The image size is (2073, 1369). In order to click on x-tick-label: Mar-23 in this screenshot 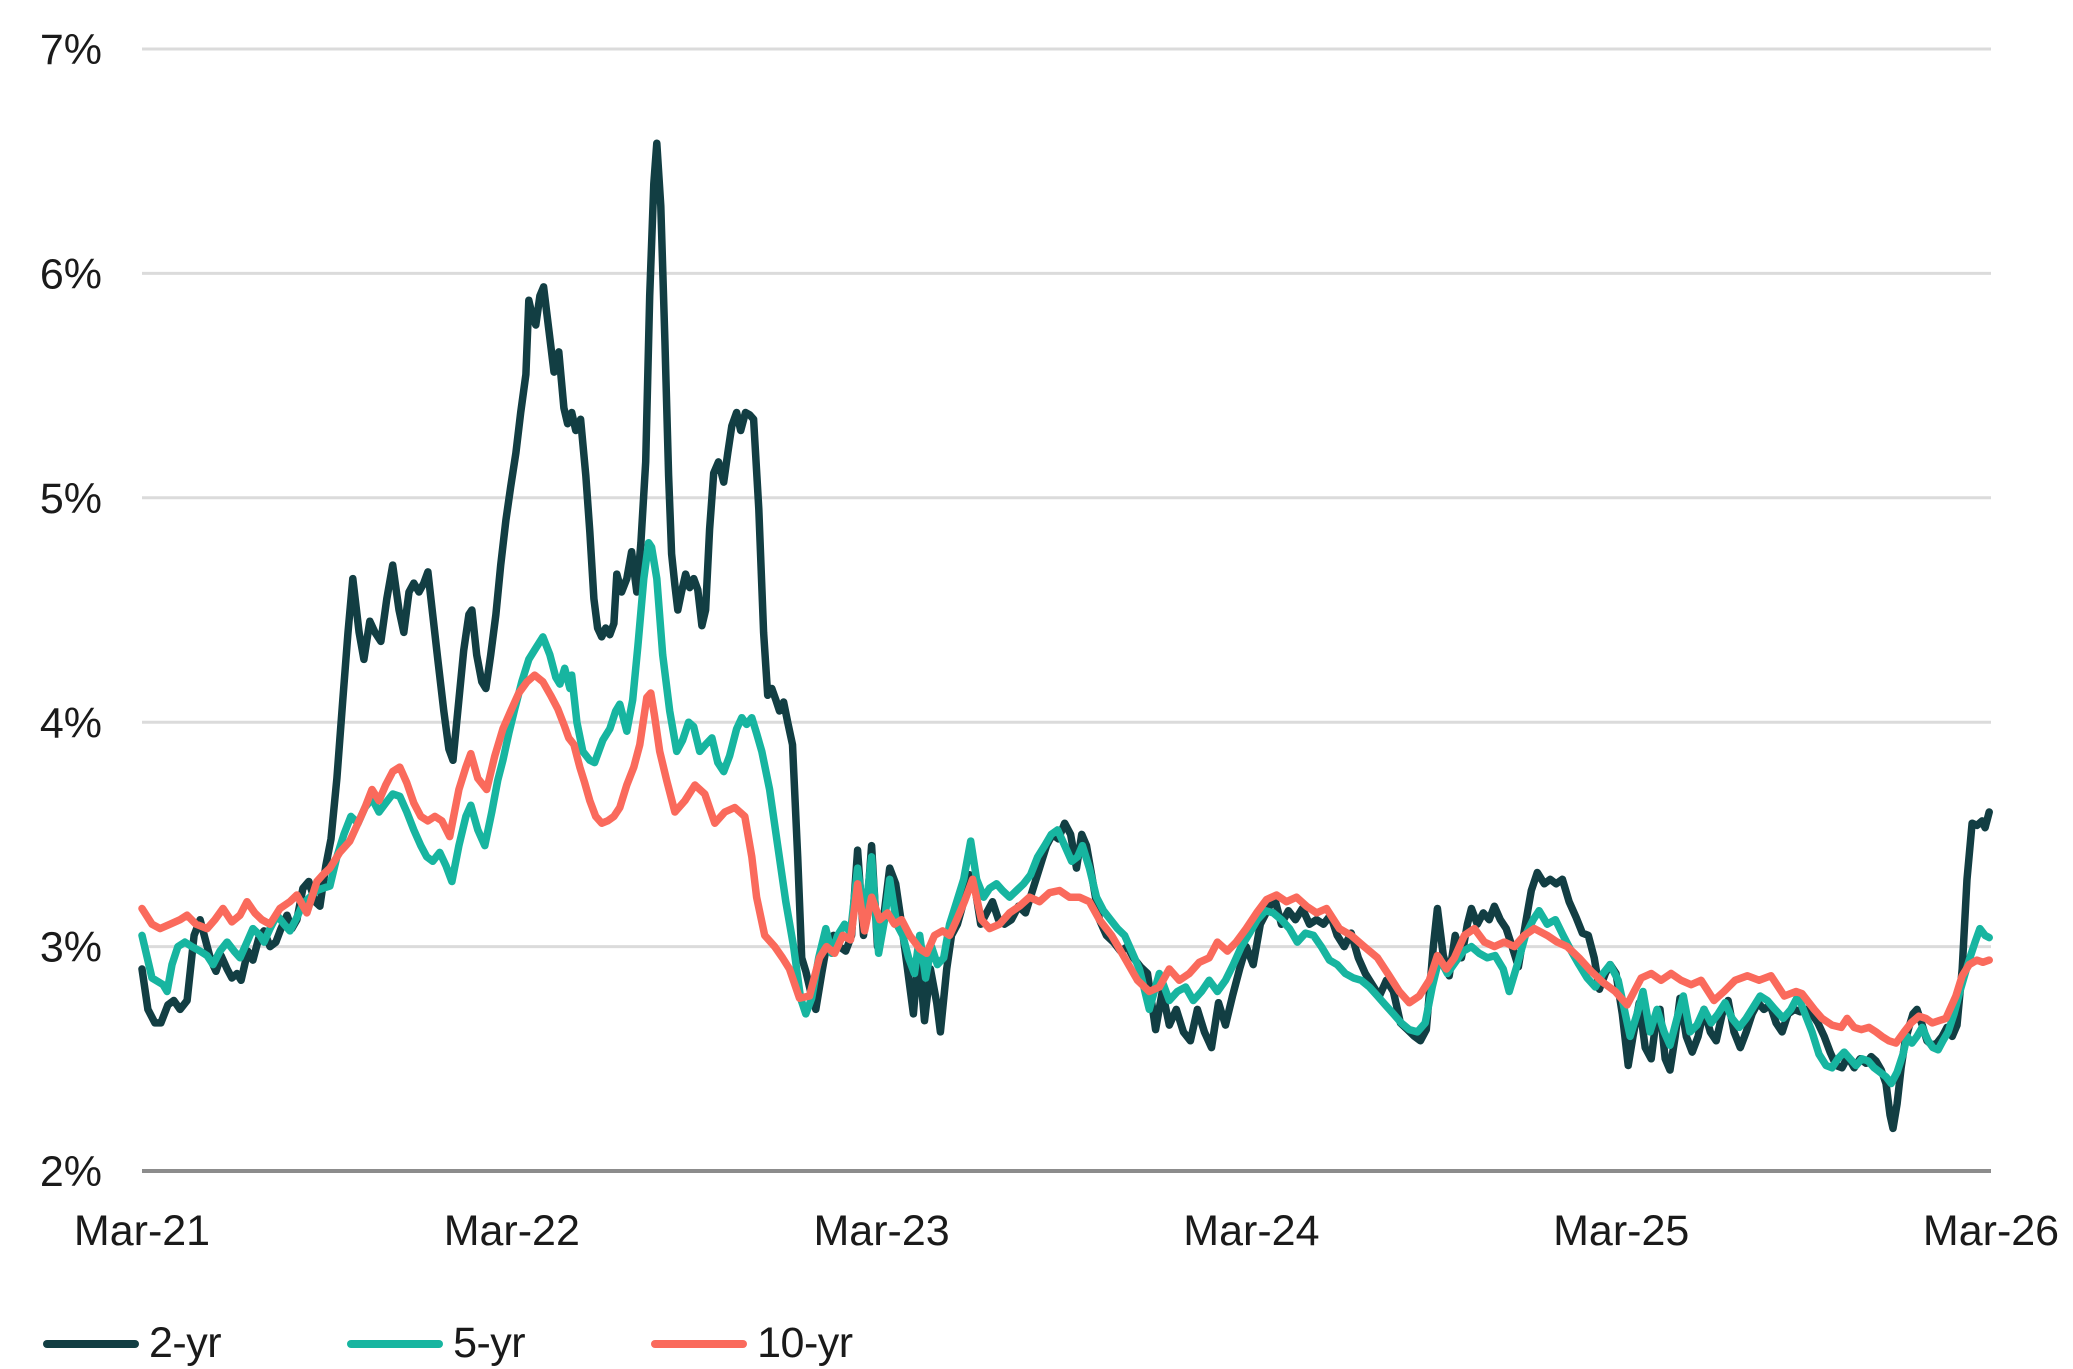, I will do `click(881, 1231)`.